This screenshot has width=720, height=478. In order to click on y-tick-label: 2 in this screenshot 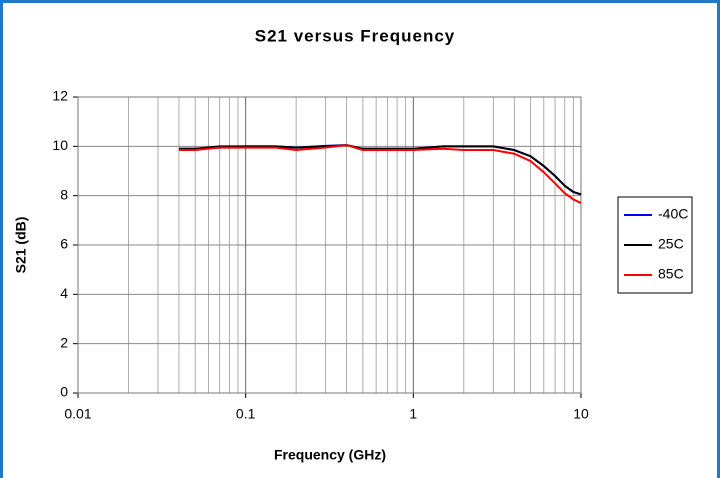, I will do `click(64, 342)`.